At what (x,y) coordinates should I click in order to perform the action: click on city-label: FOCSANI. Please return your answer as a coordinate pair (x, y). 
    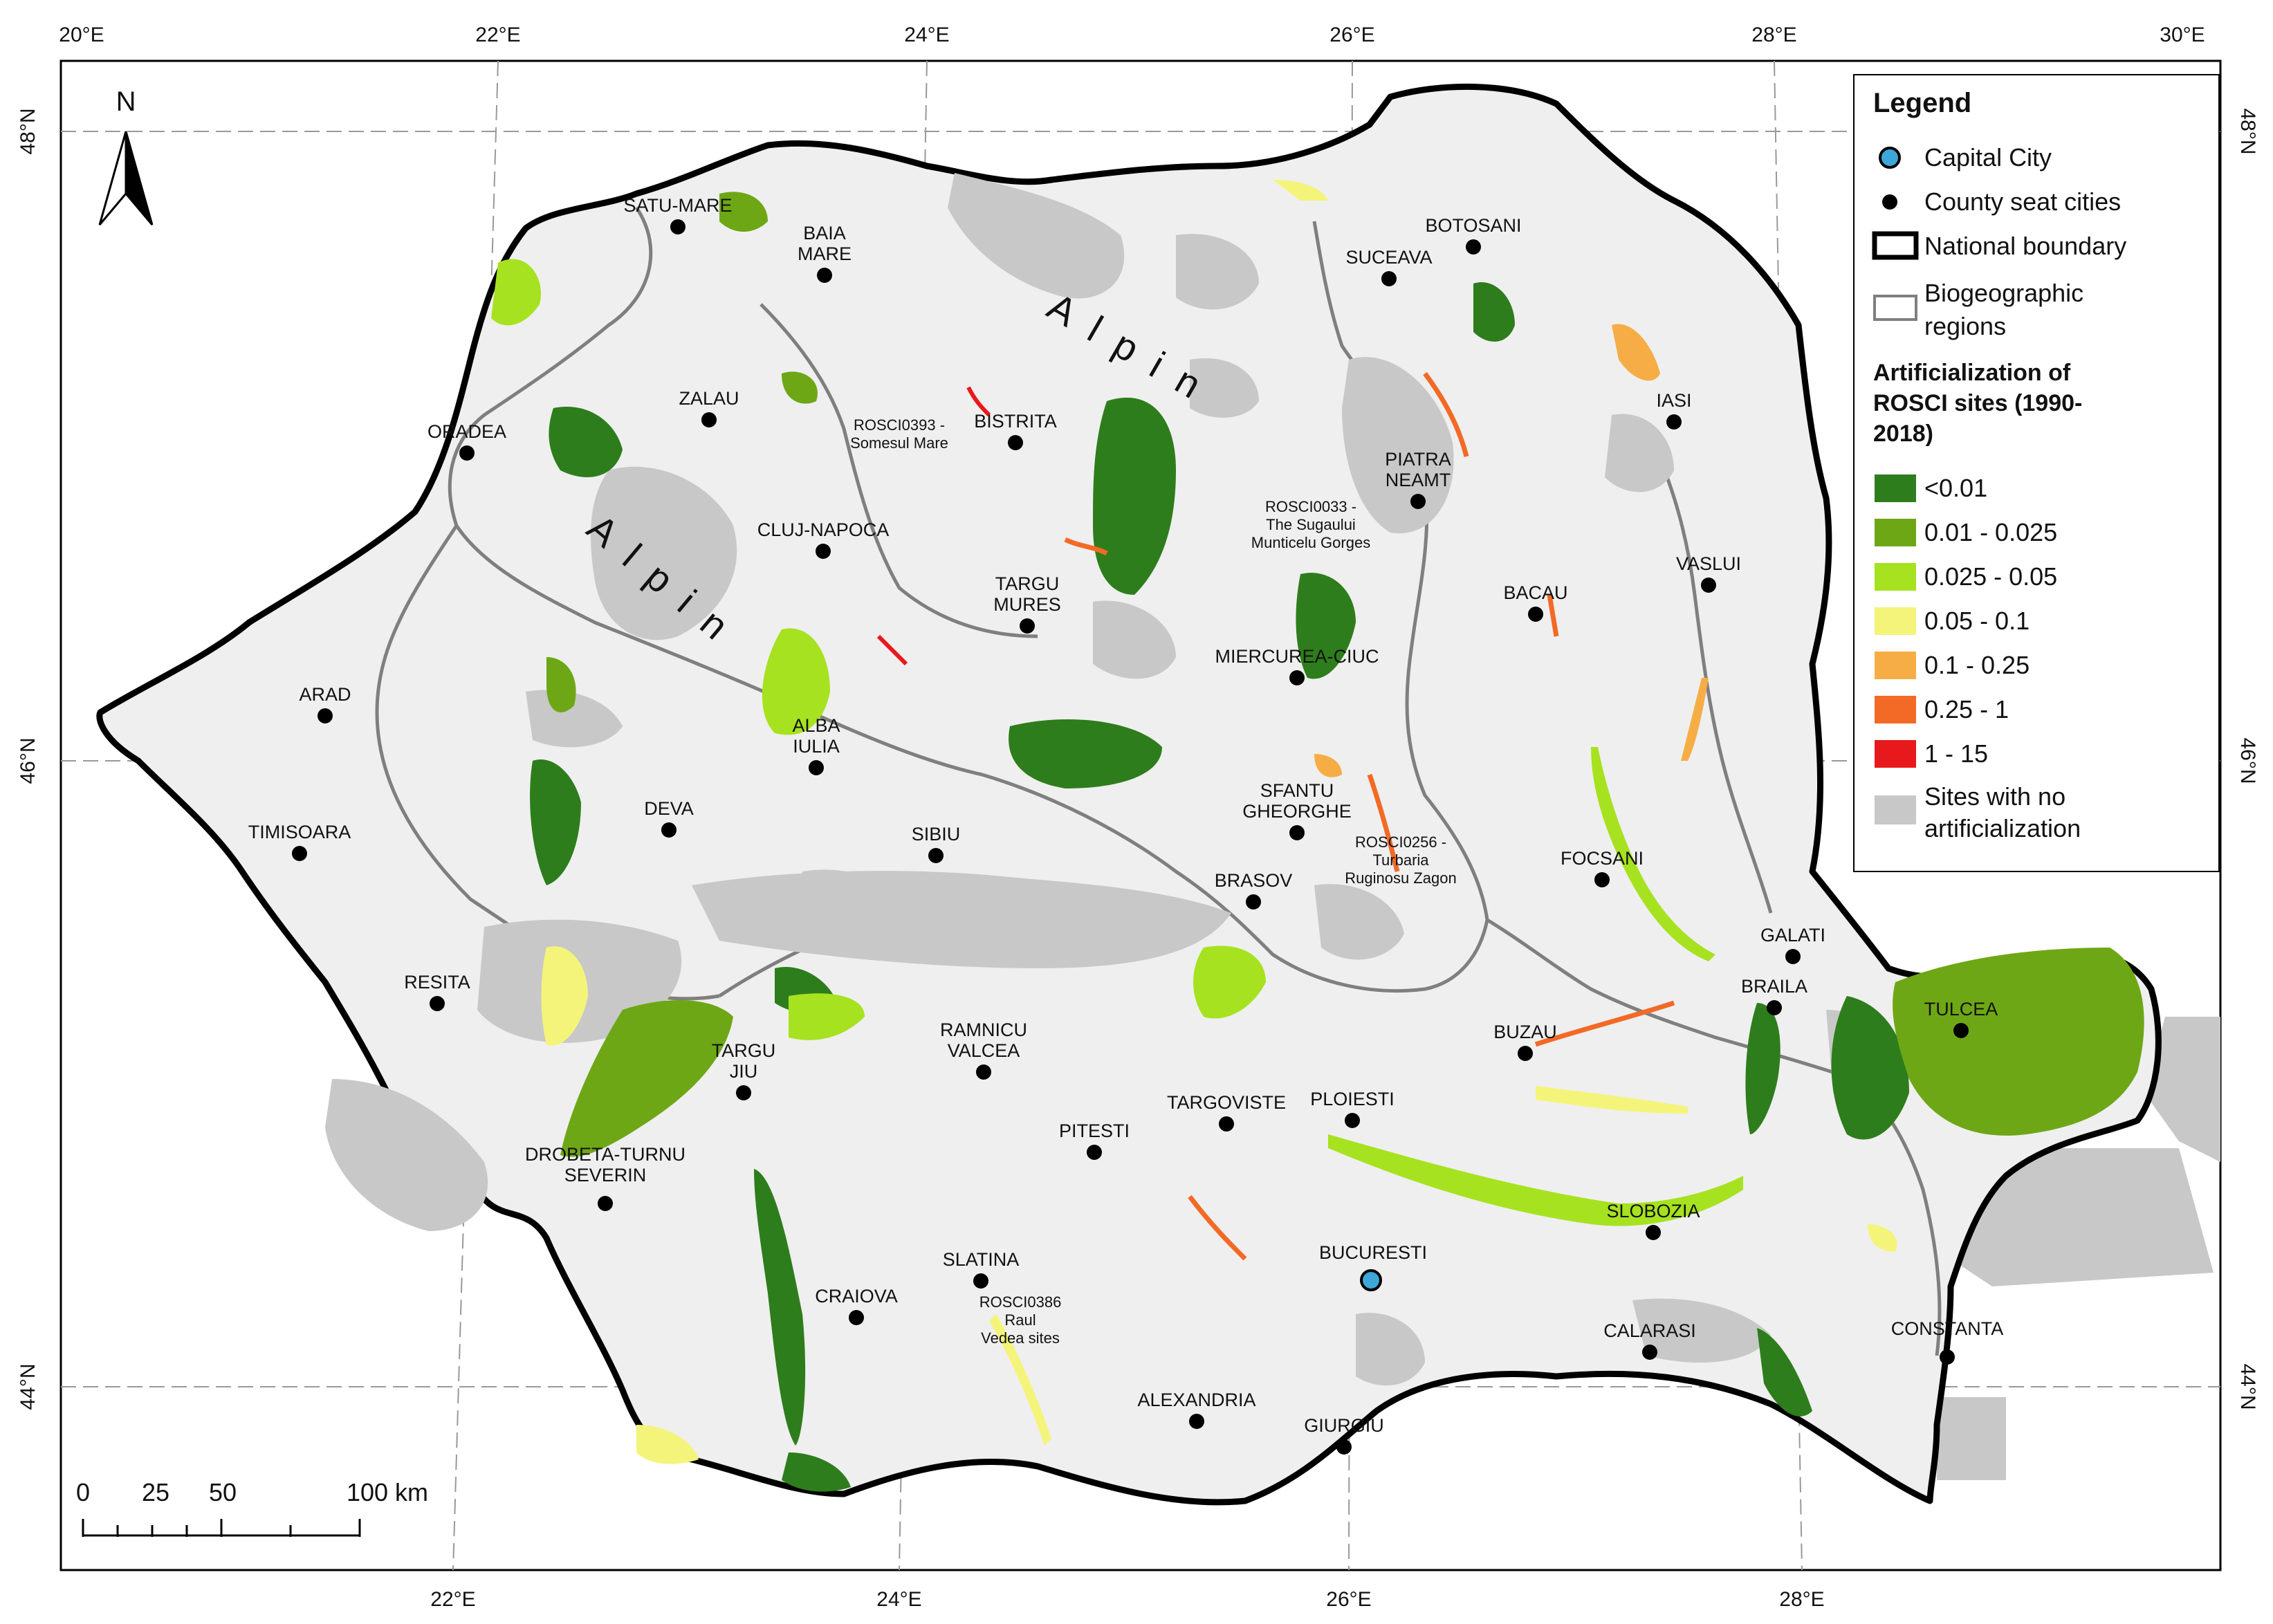
    Looking at the image, I should click on (1602, 858).